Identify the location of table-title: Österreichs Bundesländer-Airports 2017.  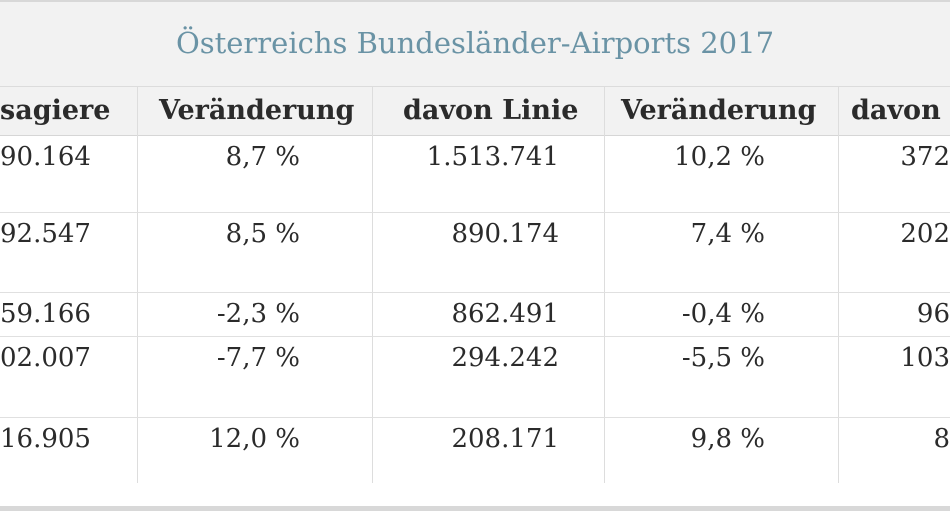
(475, 43).